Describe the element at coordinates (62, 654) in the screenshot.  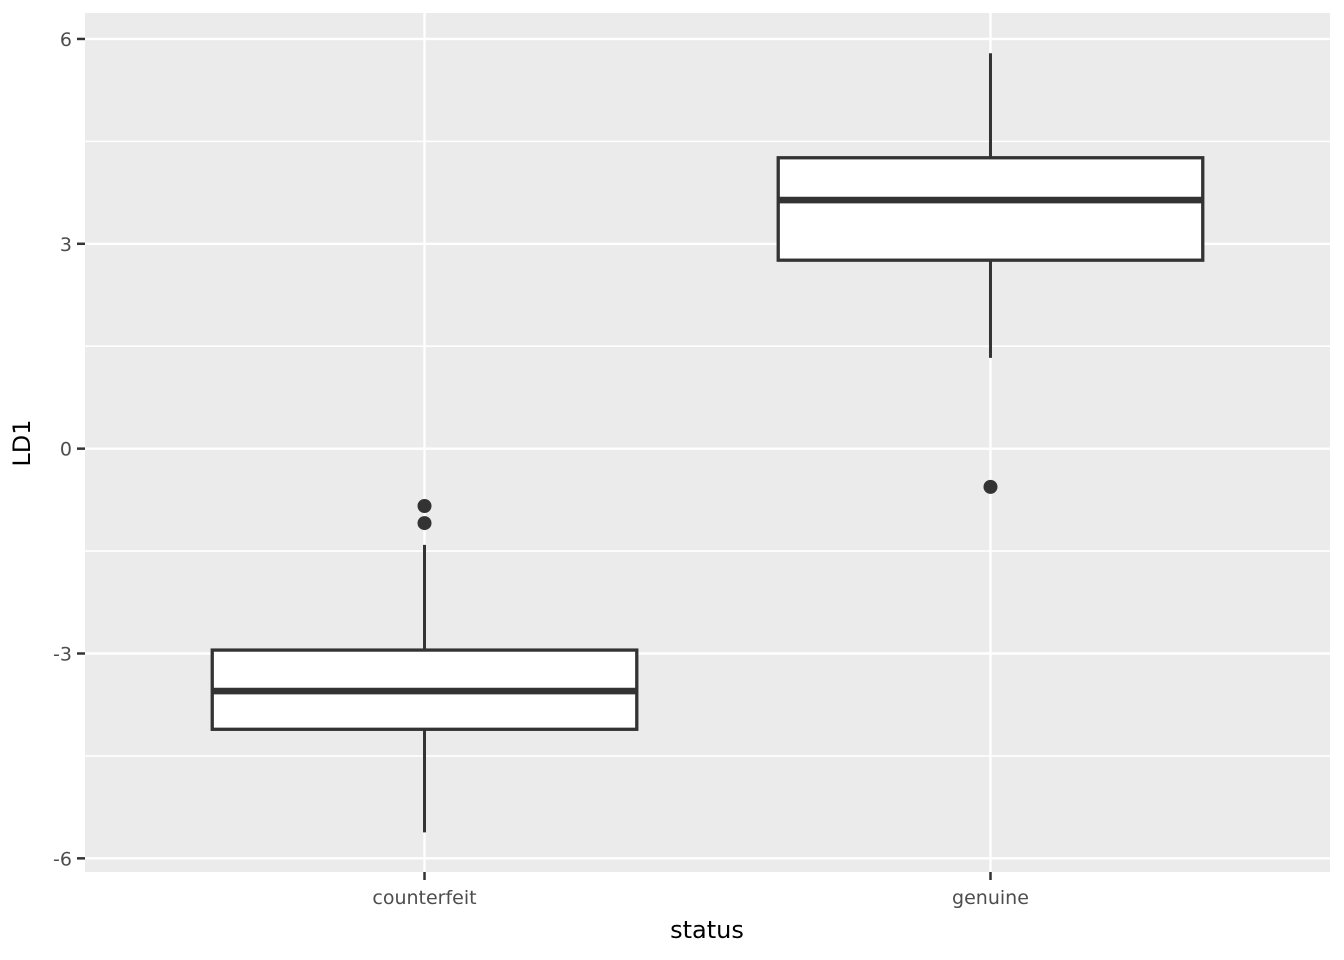
I see `y-tick-label: -3` at that location.